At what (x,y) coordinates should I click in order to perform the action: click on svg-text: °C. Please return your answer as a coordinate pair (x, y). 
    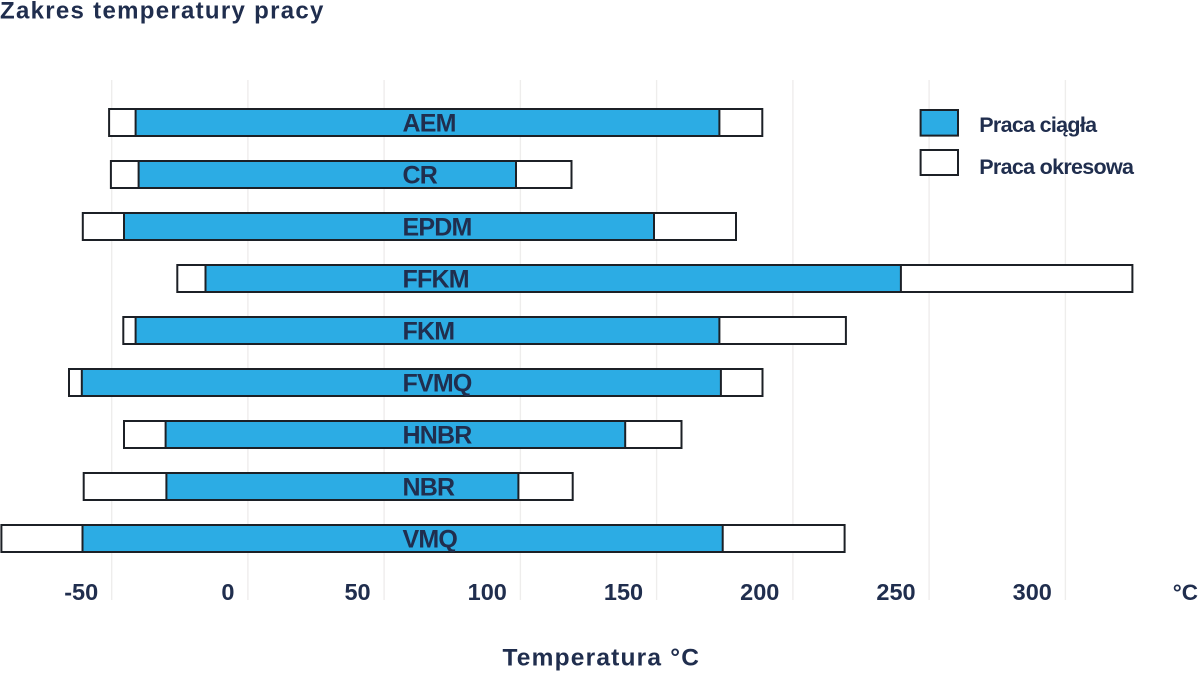
    Looking at the image, I should click on (1185, 592).